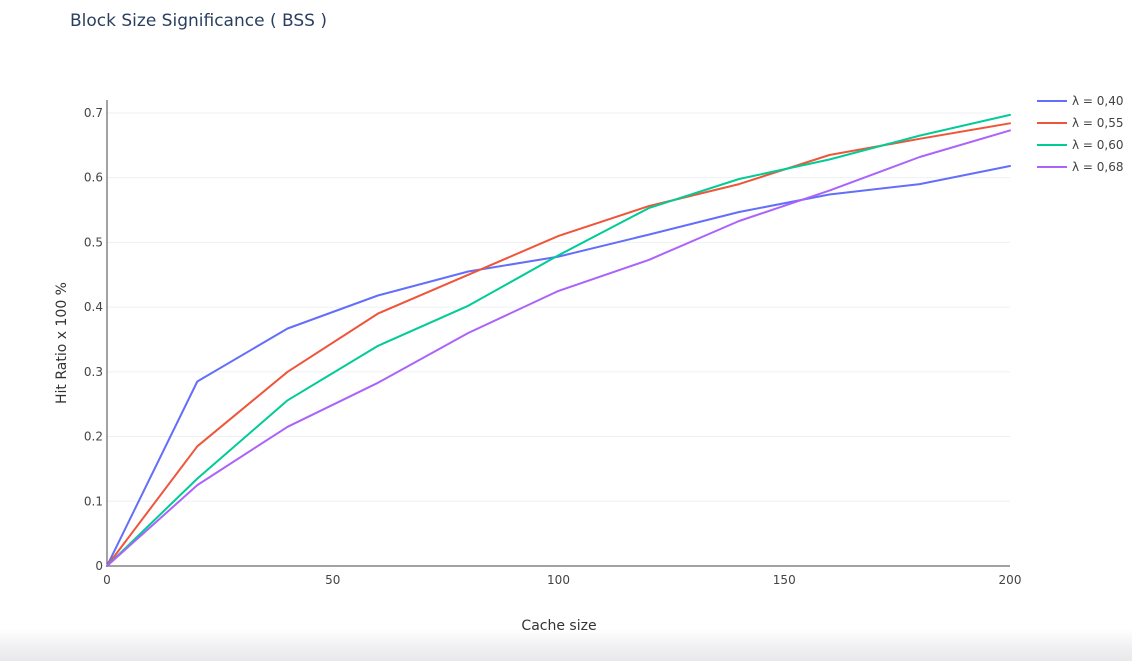 This screenshot has height=661, width=1132. What do you see at coordinates (1098, 167) in the screenshot?
I see `legend-label: λ = 0,68` at bounding box center [1098, 167].